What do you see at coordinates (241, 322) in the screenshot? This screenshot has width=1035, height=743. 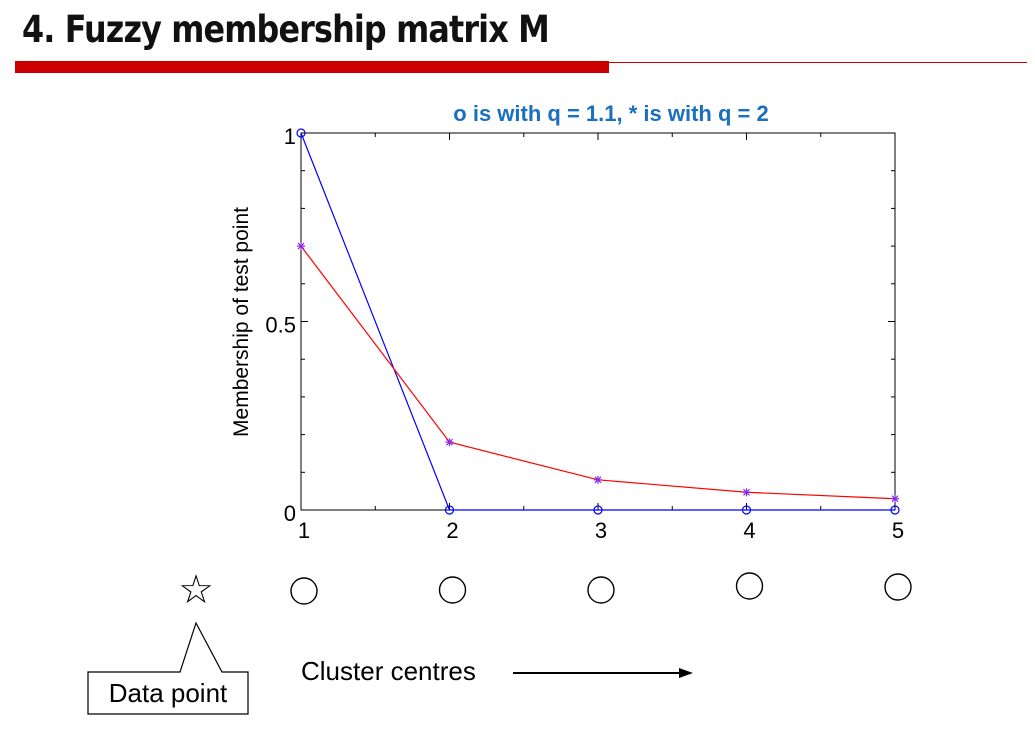 I see `y-axis-label: Membership of test point` at bounding box center [241, 322].